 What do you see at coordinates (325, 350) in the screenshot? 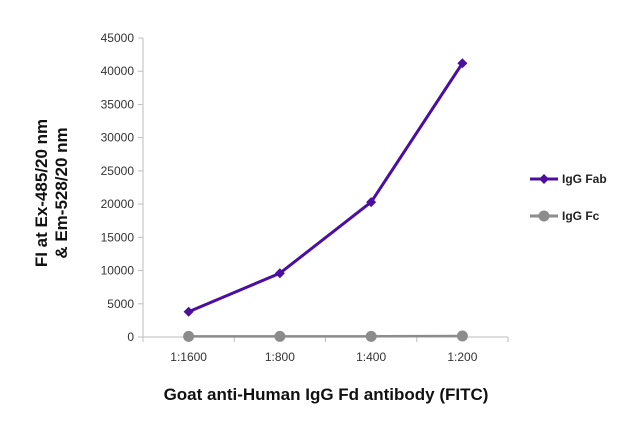
I see `x-axis-ticks: 1:1600 1:800 1:400 1:200` at bounding box center [325, 350].